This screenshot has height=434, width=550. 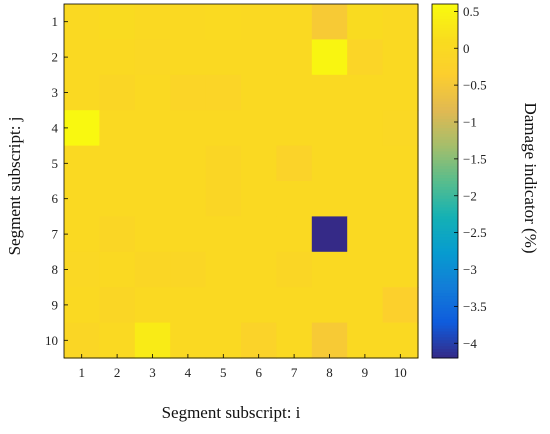 What do you see at coordinates (470, 343) in the screenshot?
I see `colorbar-tick-label: −4` at bounding box center [470, 343].